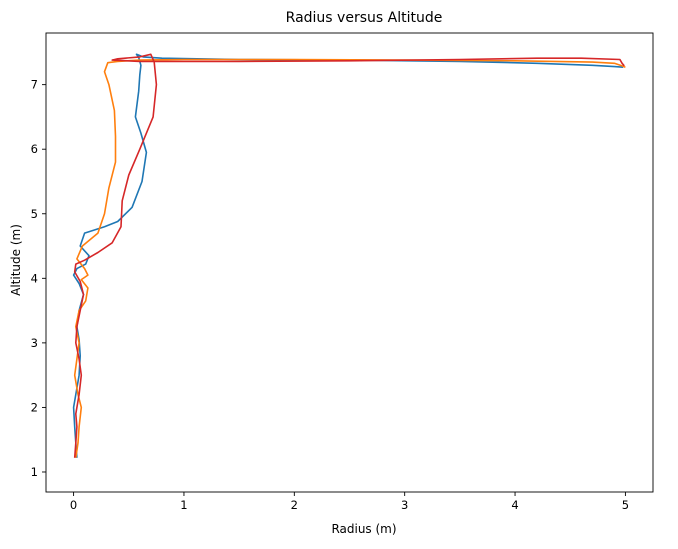 The width and height of the screenshot is (678, 549). I want to click on y-tick-label: 5, so click(34, 214).